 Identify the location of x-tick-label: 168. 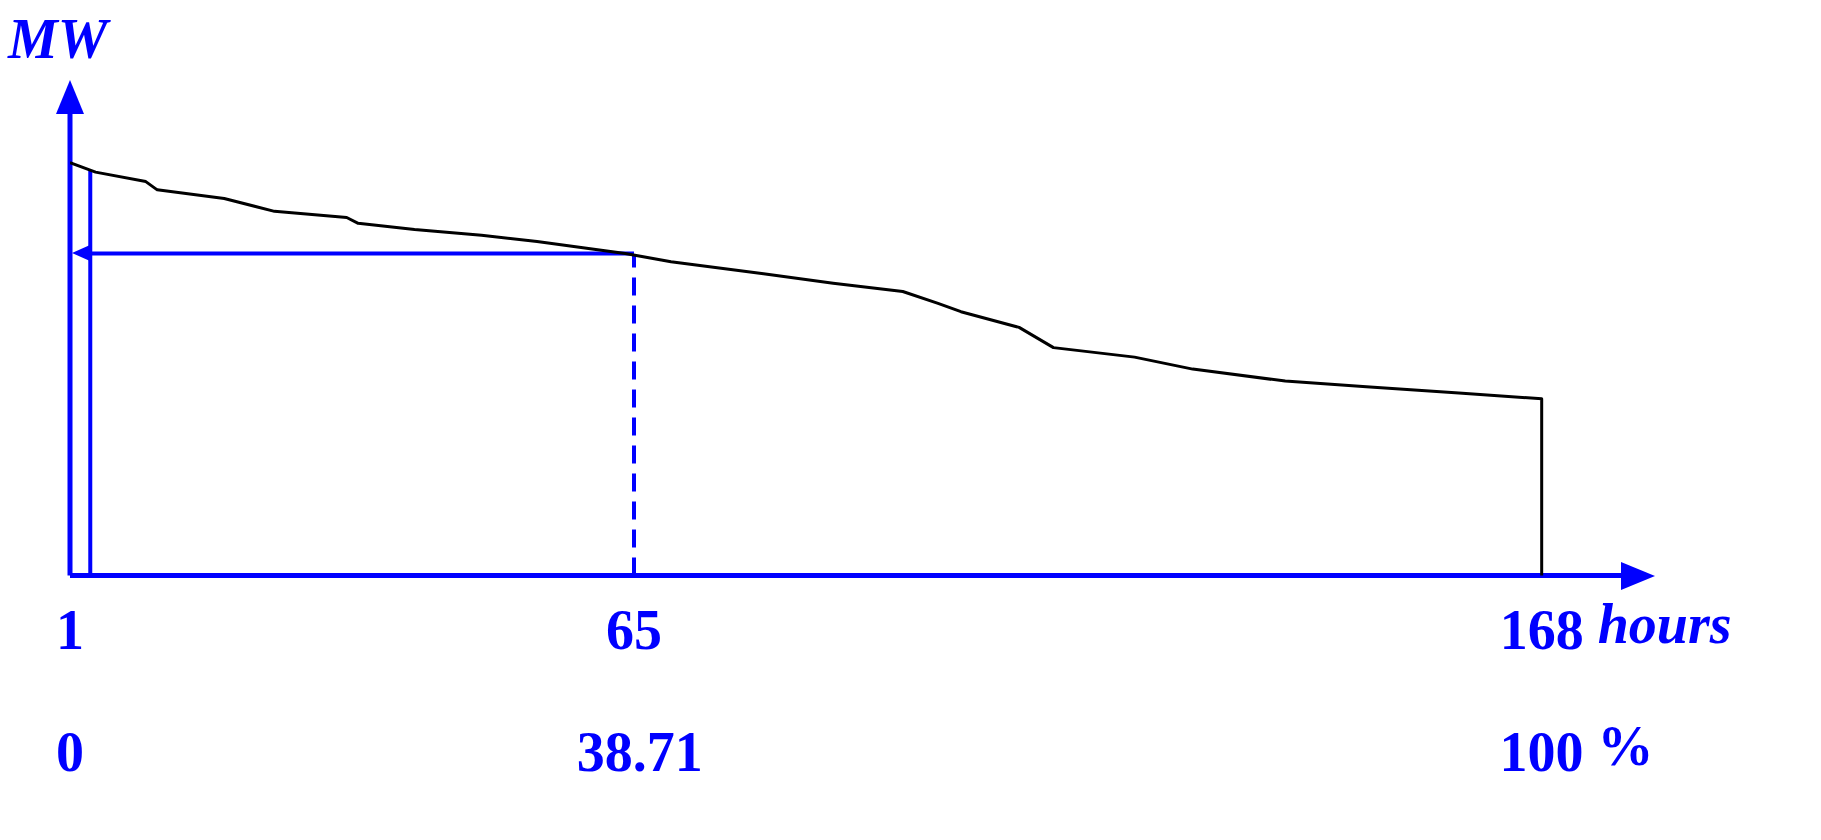
(1541, 629).